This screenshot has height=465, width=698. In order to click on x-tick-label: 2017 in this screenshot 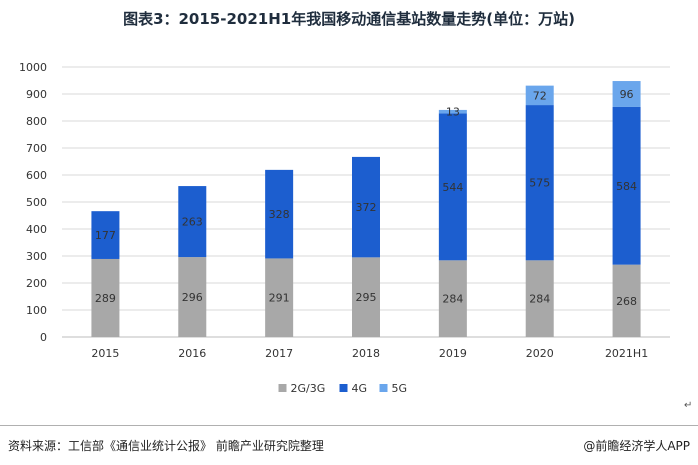, I will do `click(279, 353)`.